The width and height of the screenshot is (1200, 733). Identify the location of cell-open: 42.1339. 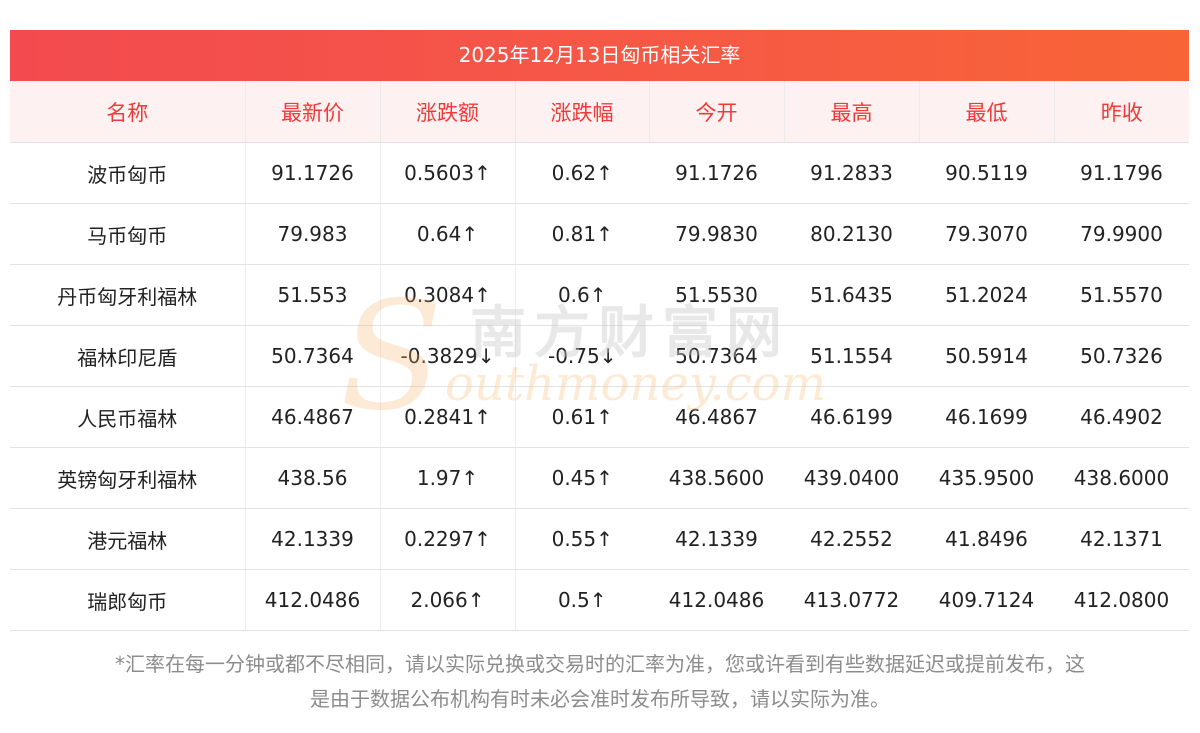
(716, 539).